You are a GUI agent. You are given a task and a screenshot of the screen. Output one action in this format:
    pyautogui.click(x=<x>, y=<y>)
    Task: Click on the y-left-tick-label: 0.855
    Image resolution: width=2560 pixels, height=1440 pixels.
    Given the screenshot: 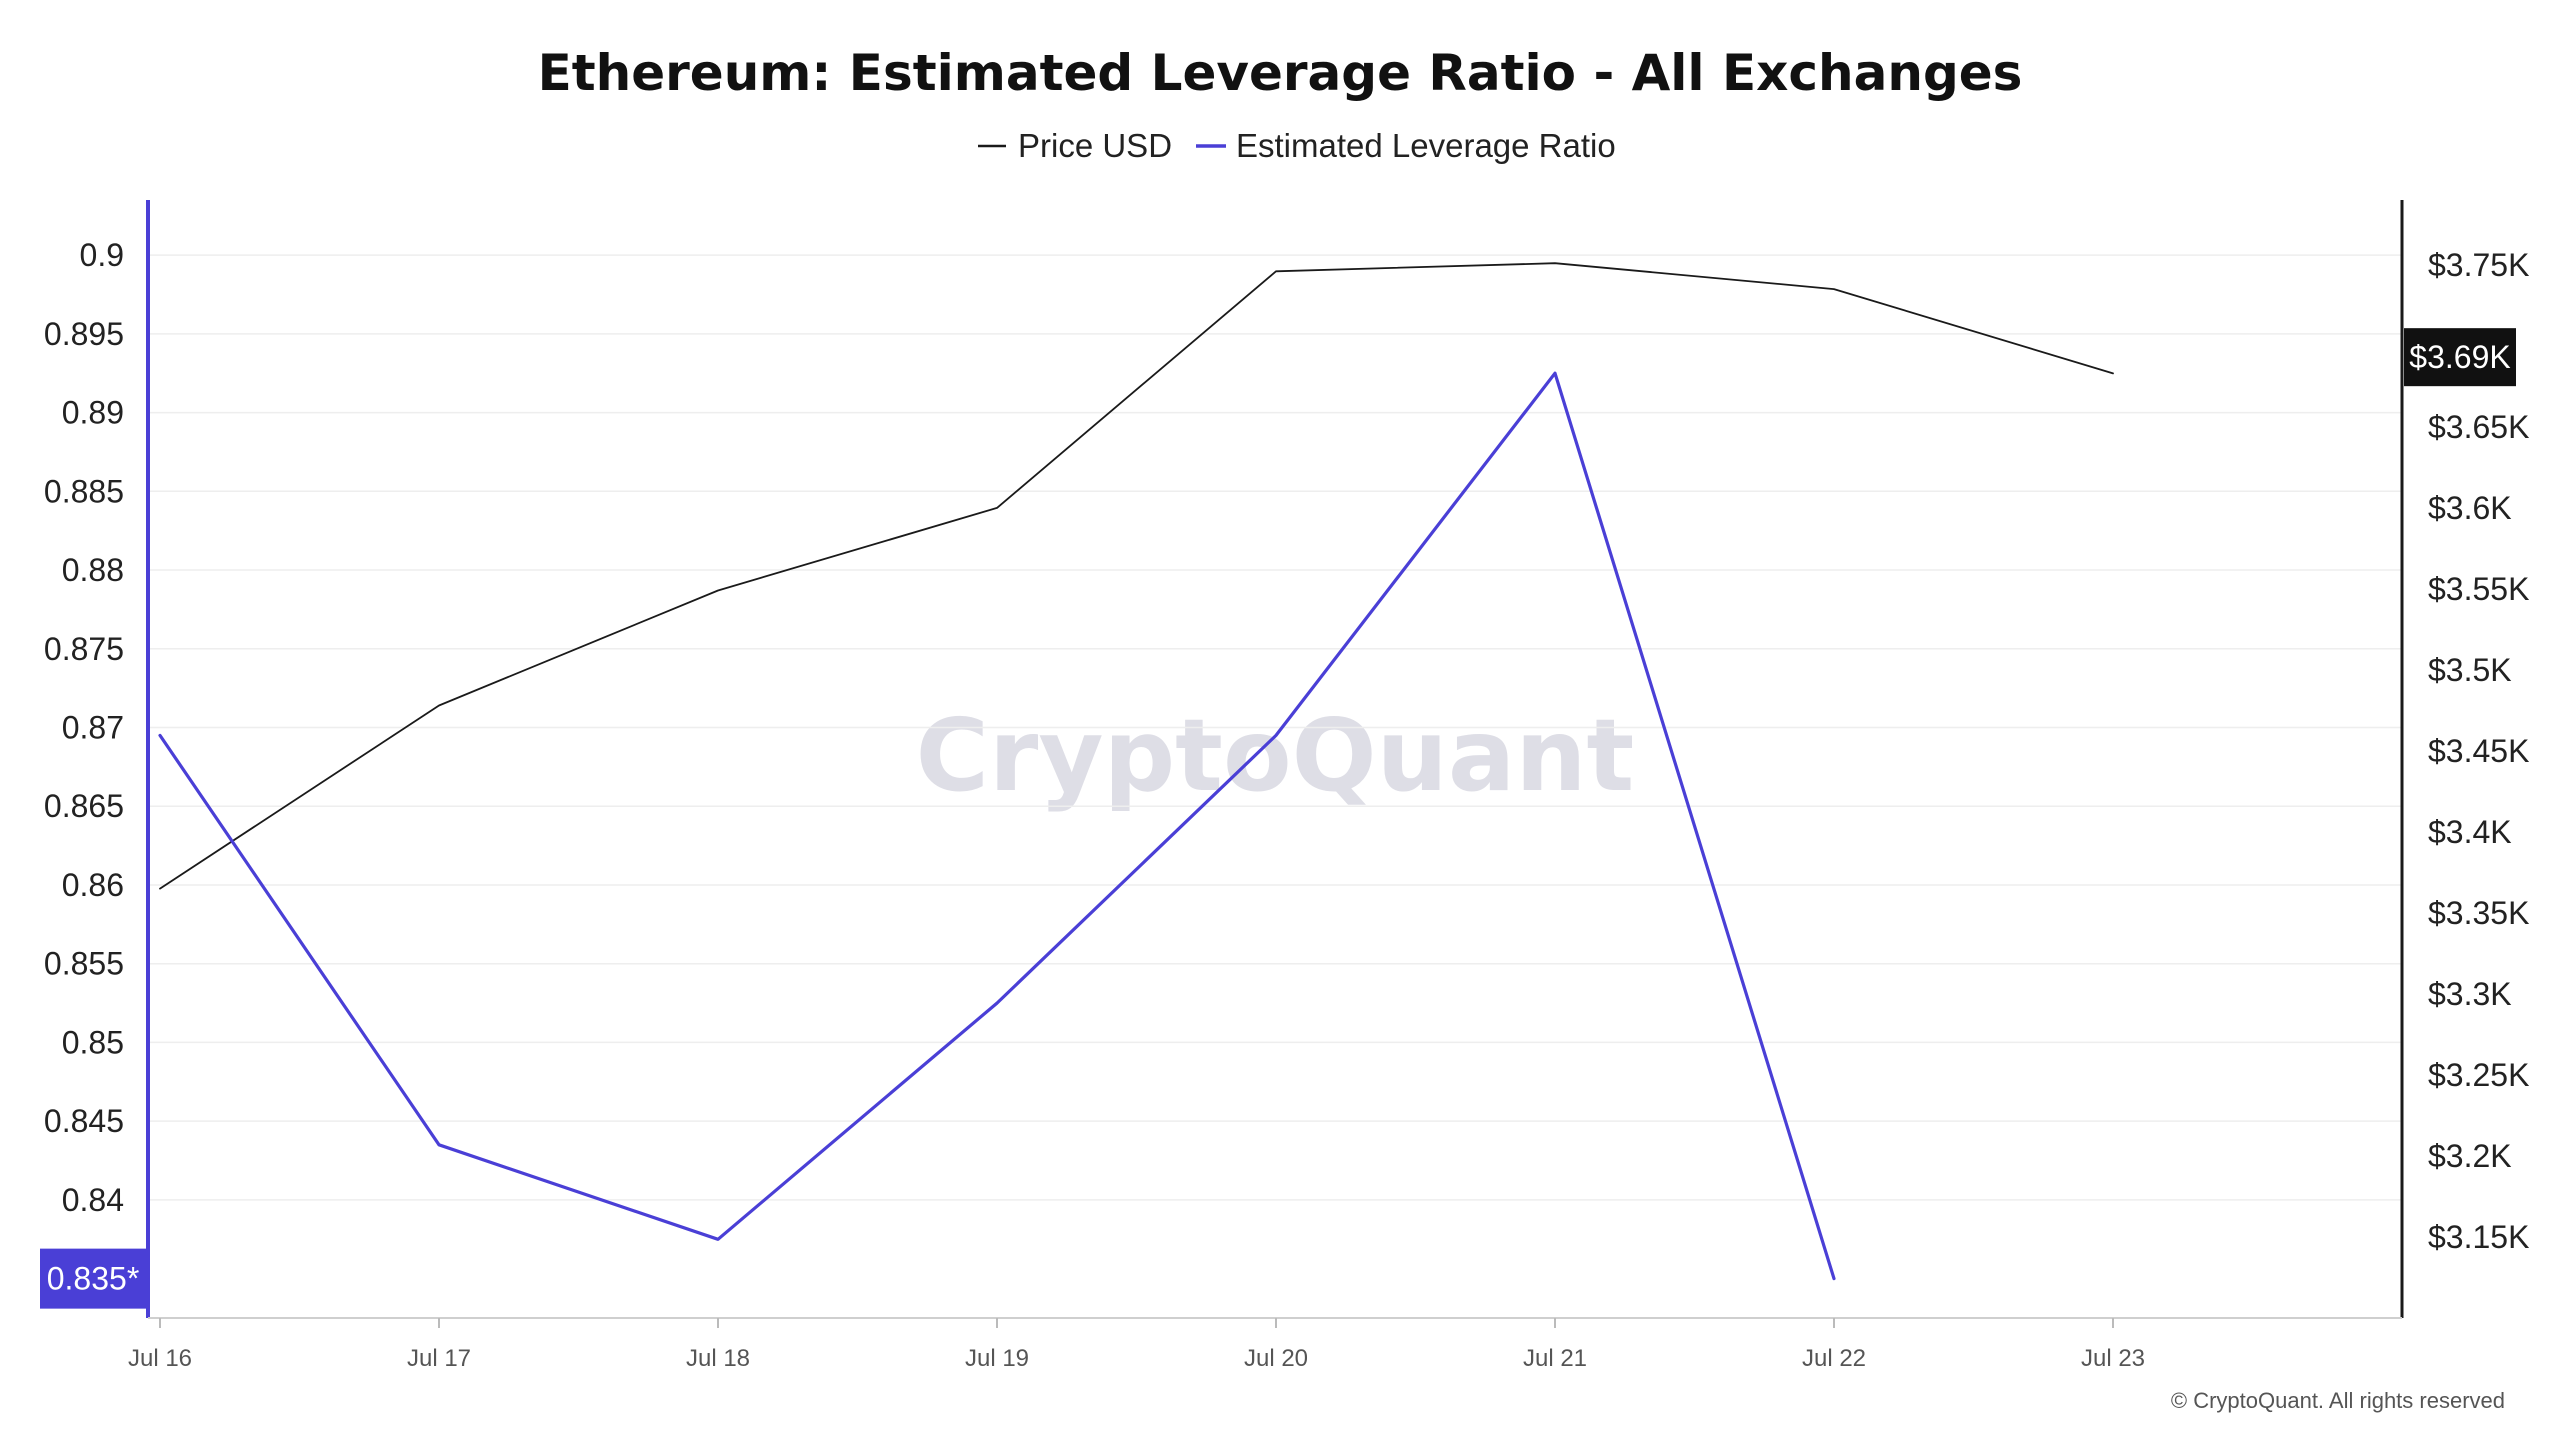 What is the action you would take?
    pyautogui.click(x=84, y=964)
    